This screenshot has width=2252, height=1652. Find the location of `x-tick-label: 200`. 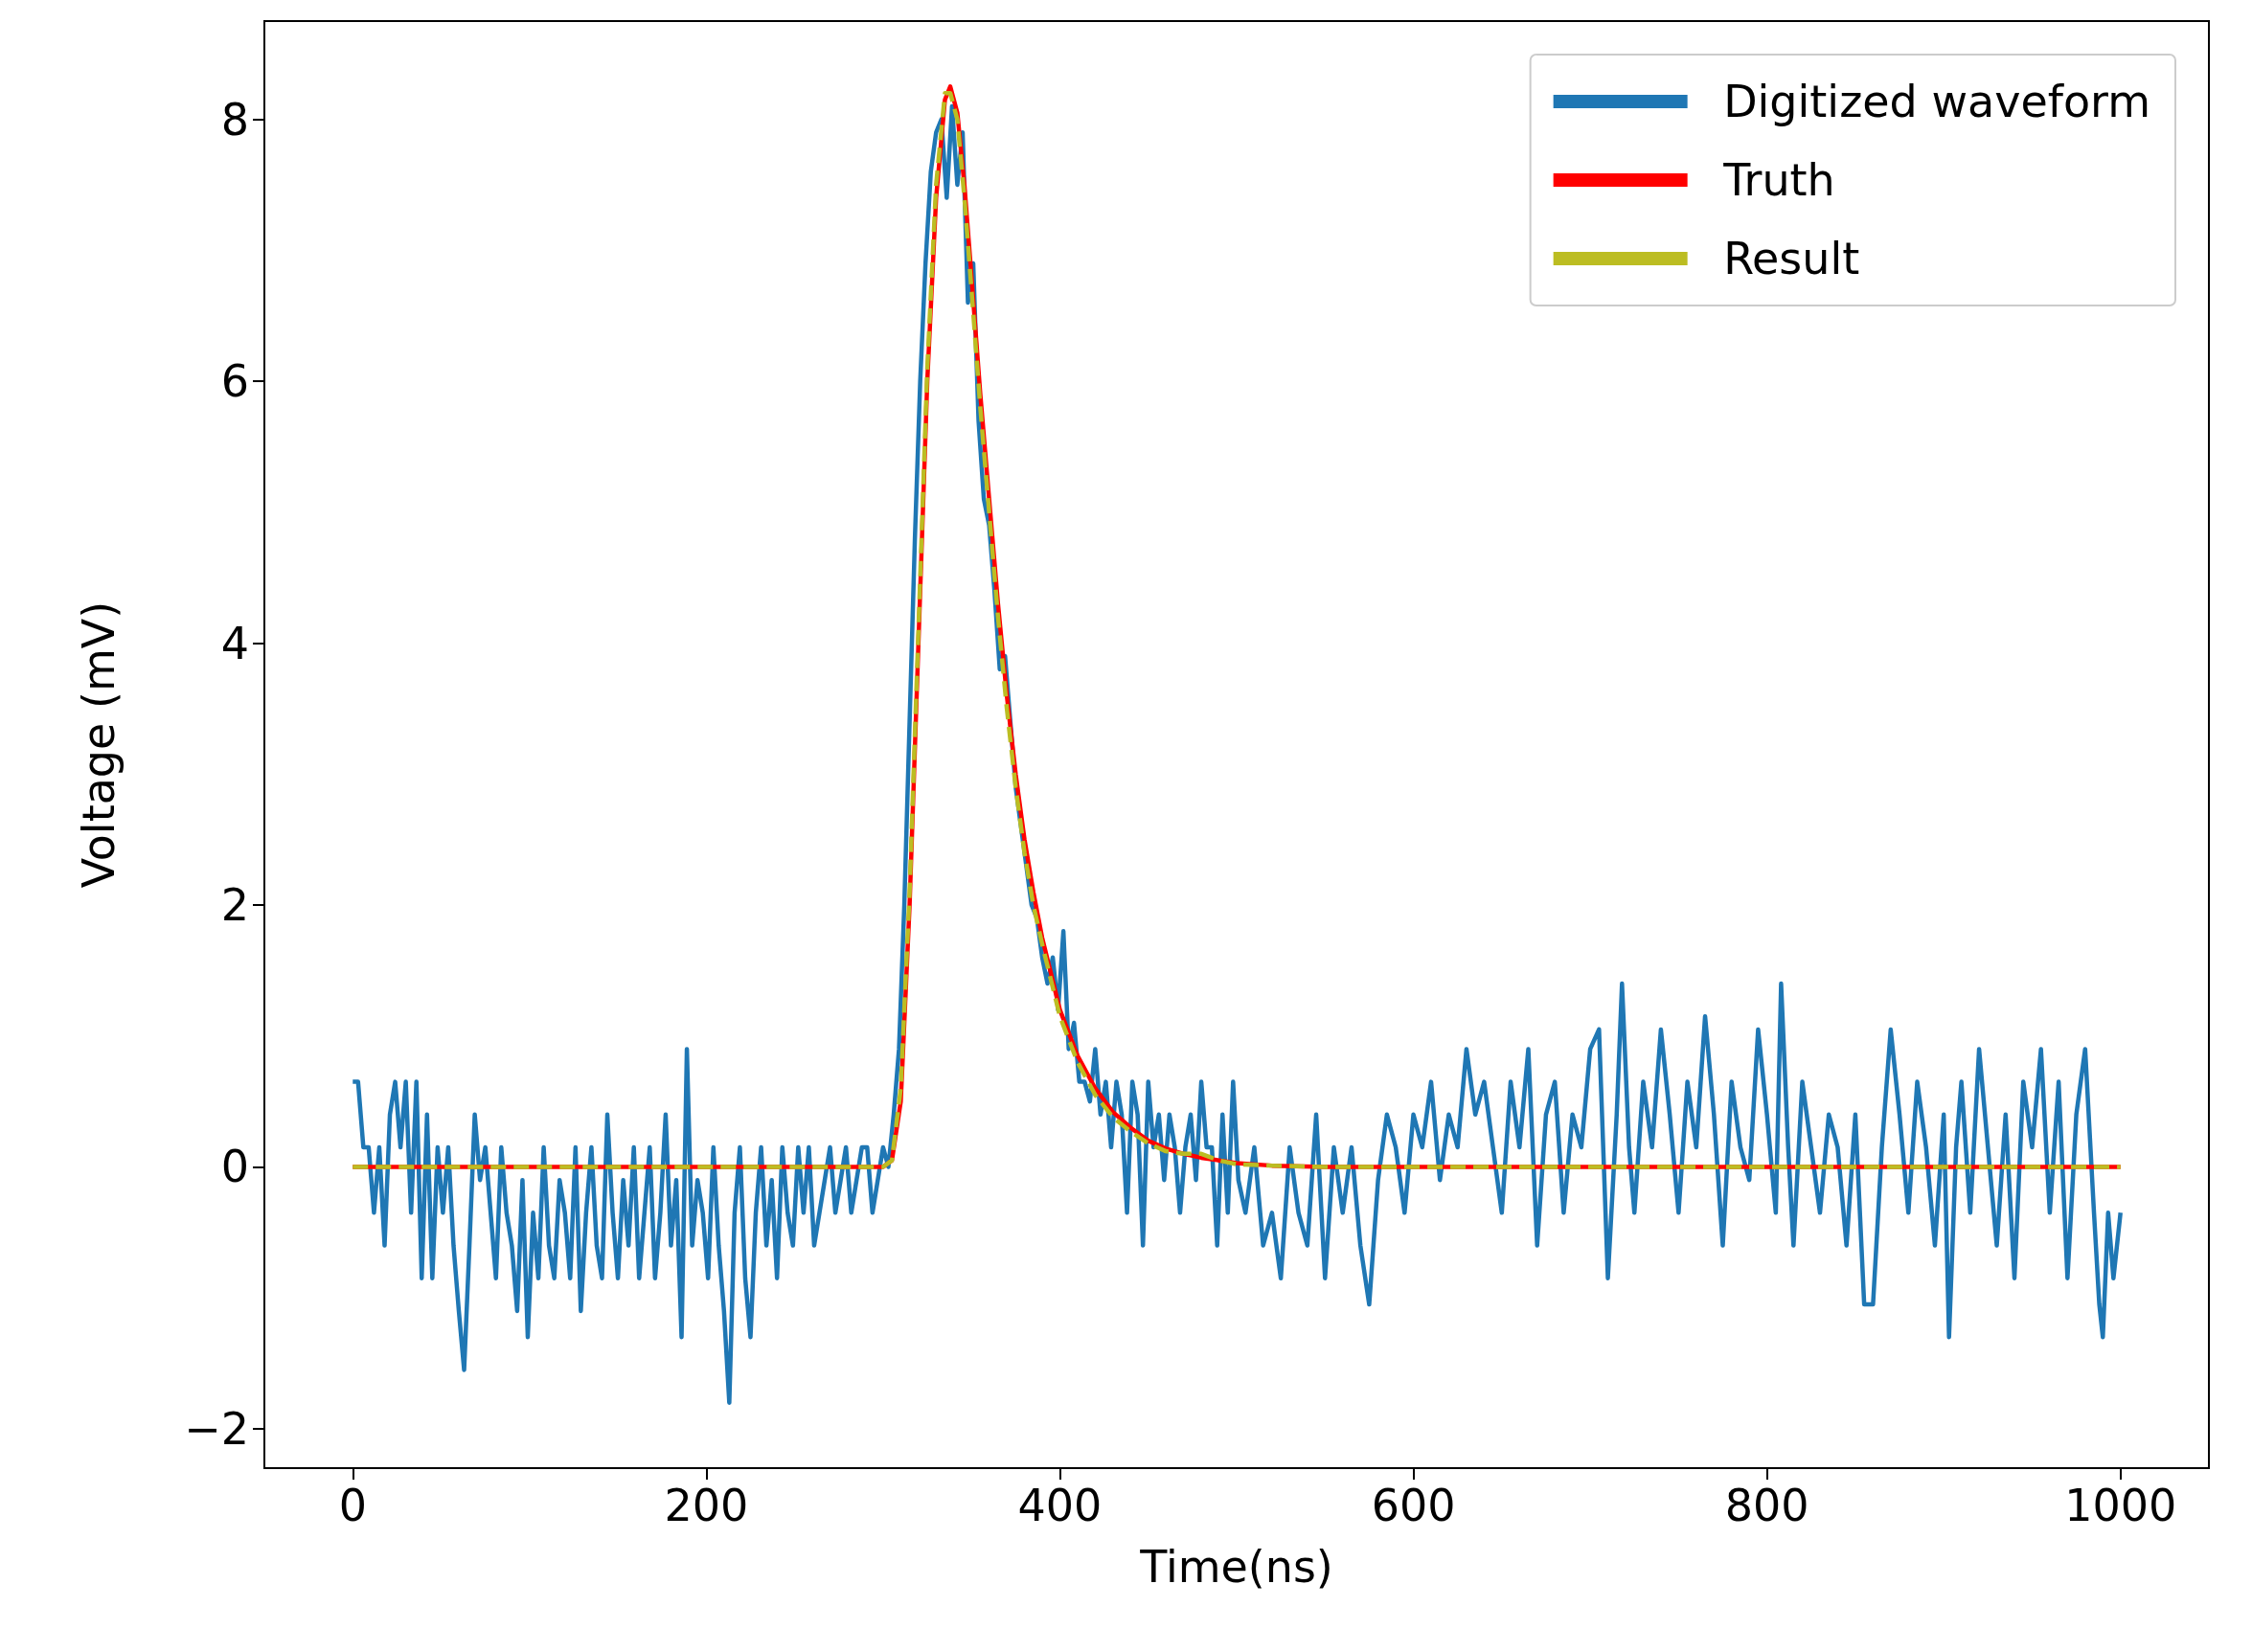

x-tick-label: 200 is located at coordinates (706, 1505).